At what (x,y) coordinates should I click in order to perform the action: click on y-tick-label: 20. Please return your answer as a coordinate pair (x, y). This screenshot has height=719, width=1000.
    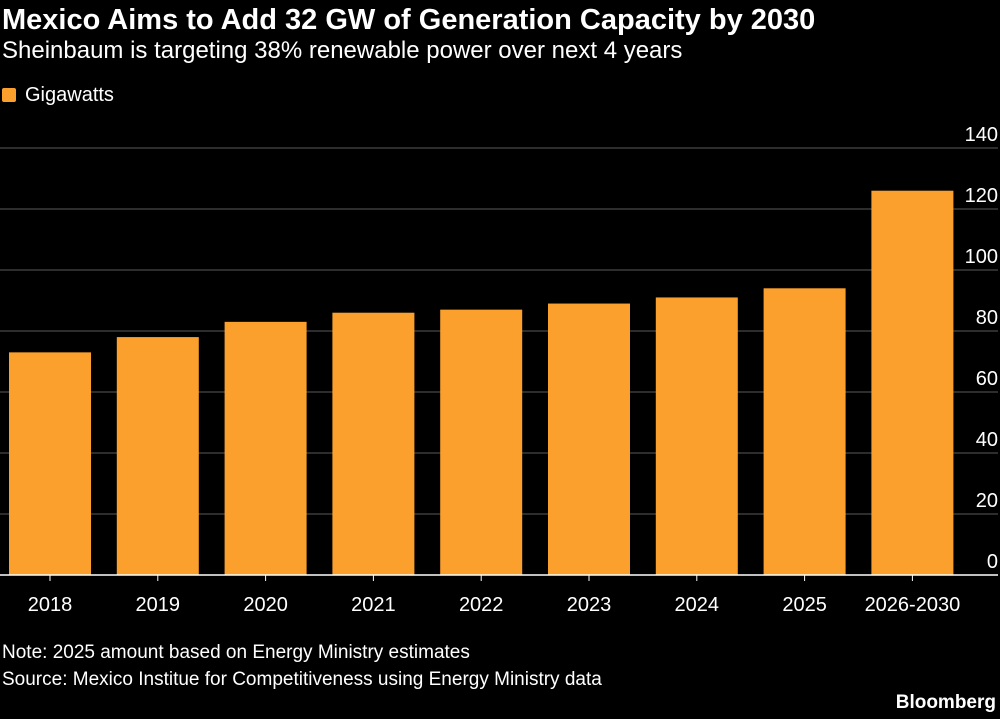
    Looking at the image, I should click on (987, 501).